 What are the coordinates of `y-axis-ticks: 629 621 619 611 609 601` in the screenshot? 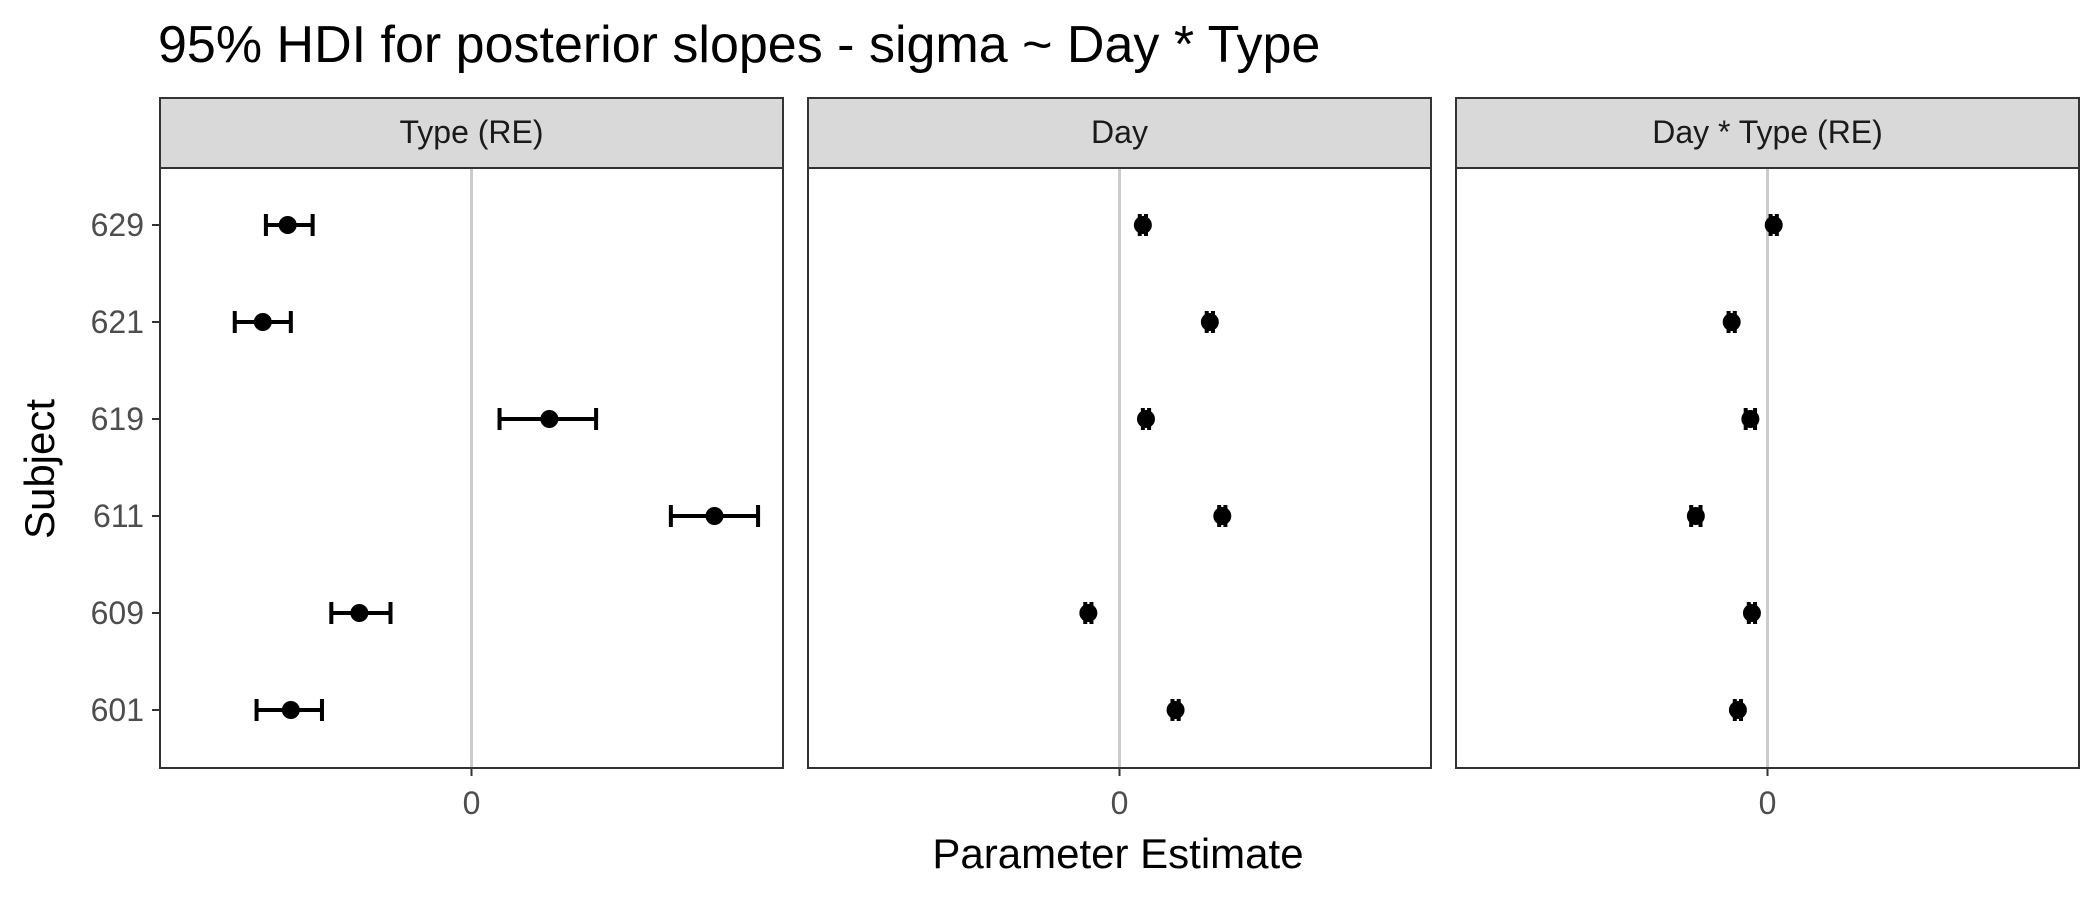 It's located at (125, 467).